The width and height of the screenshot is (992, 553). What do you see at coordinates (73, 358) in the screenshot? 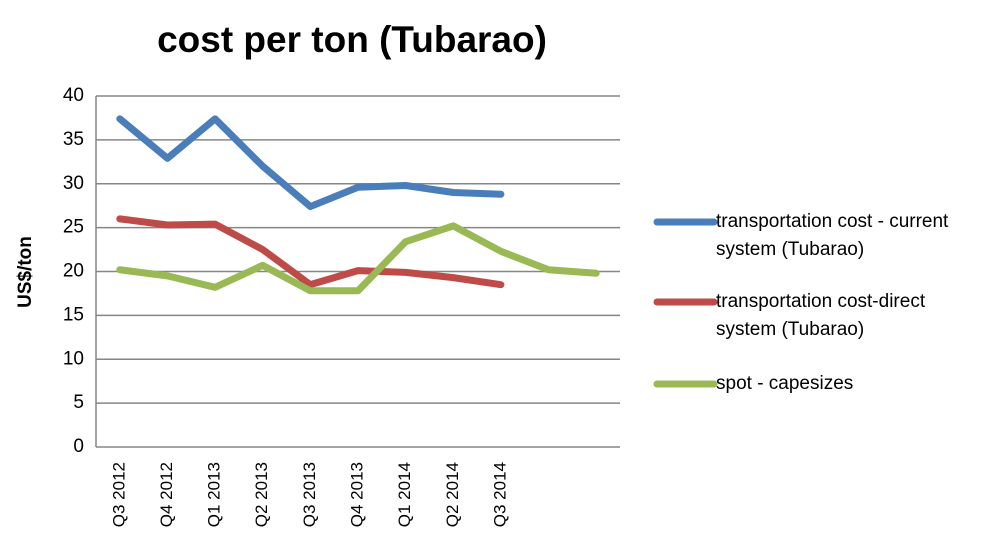
I see `y-tick-label: 10` at bounding box center [73, 358].